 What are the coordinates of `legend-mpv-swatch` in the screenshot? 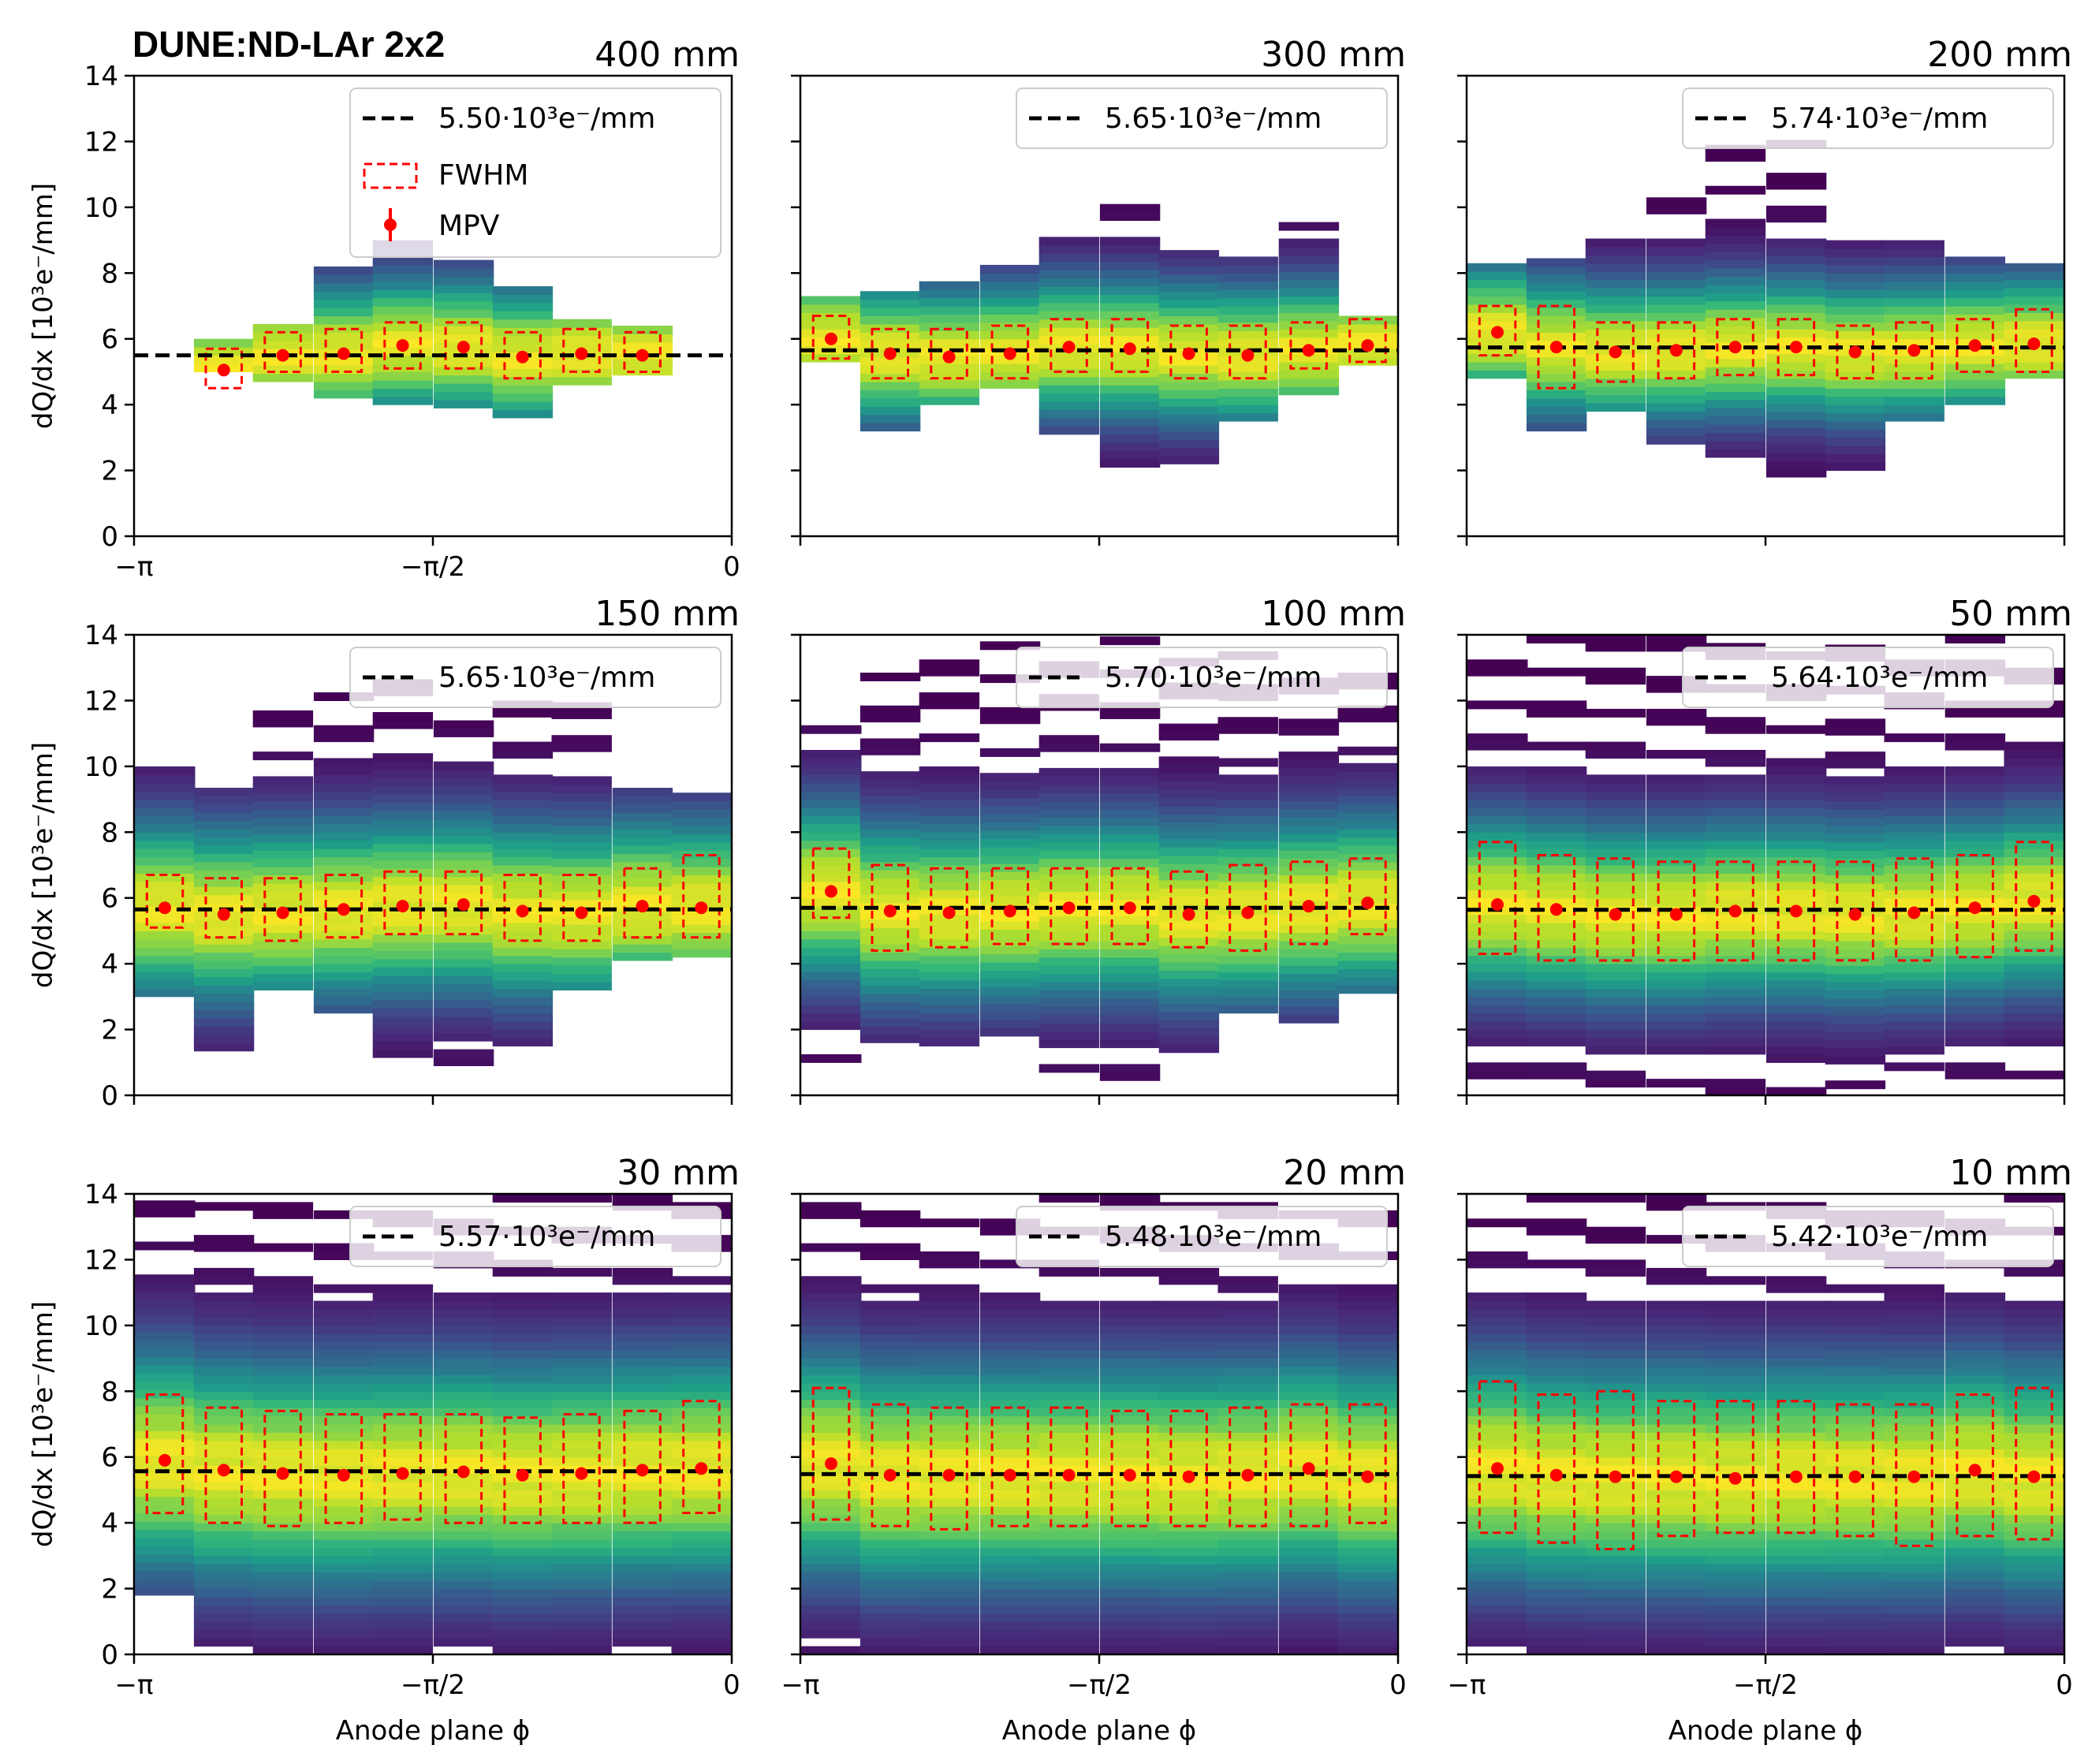 It's located at (390, 225).